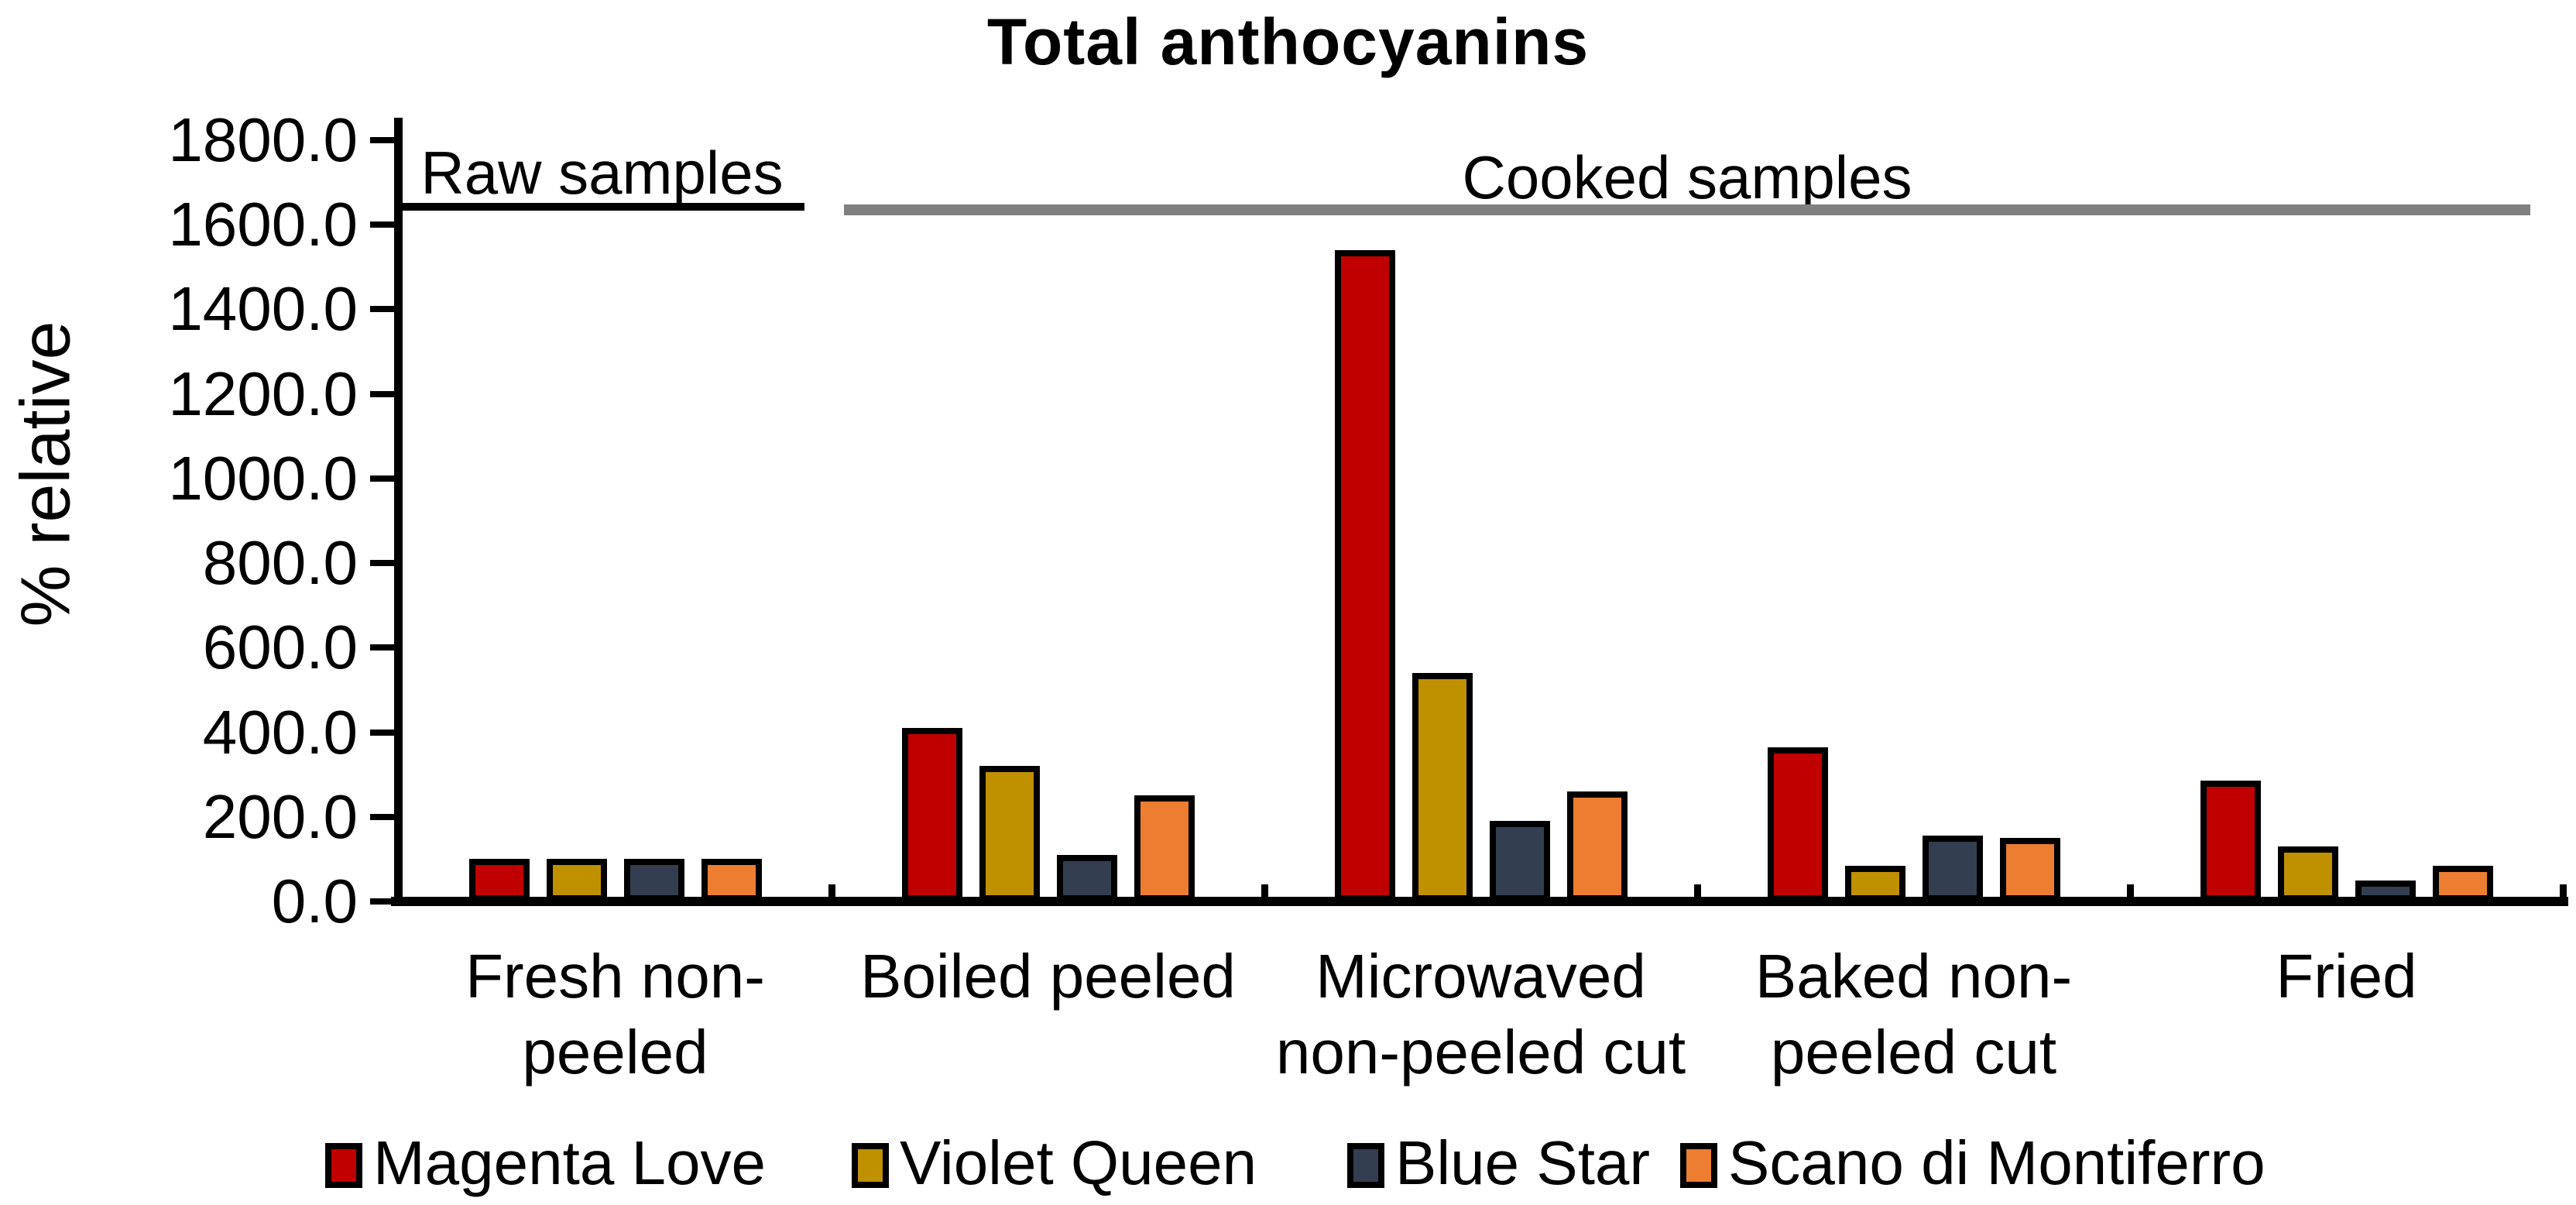 This screenshot has height=1205, width=2576. Describe the element at coordinates (1480, 976) in the screenshot. I see `category-label-line: Microwaved` at that location.